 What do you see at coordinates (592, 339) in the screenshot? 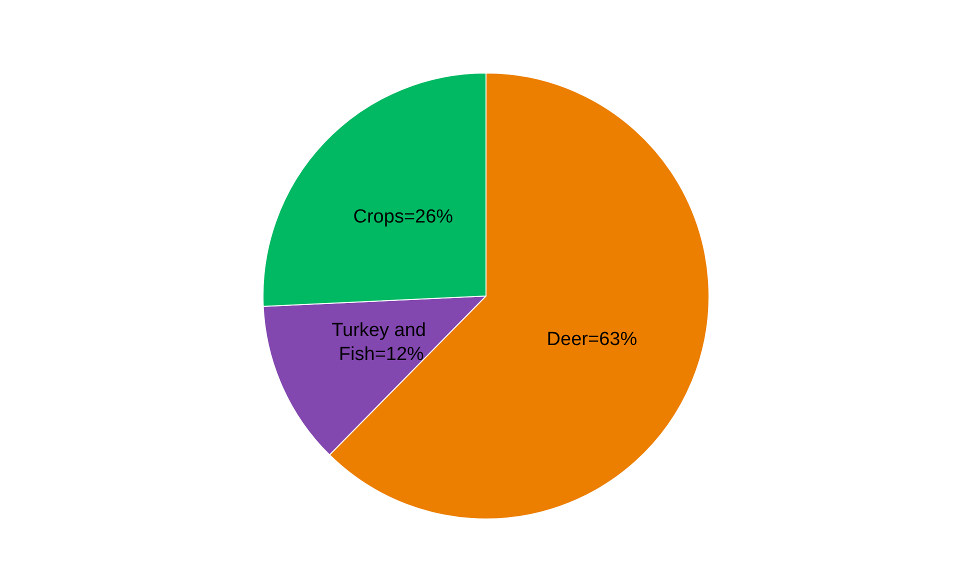
I see `slice-label: Deer=63%` at bounding box center [592, 339].